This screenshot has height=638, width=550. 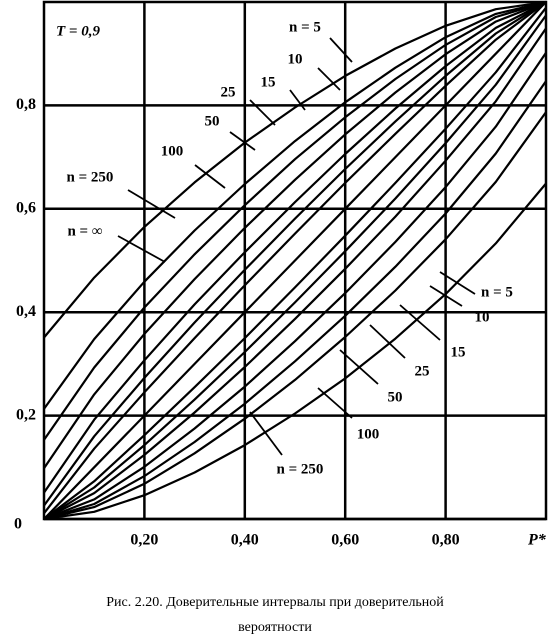 I want to click on x-tick-label: 0,80, so click(x=446, y=540).